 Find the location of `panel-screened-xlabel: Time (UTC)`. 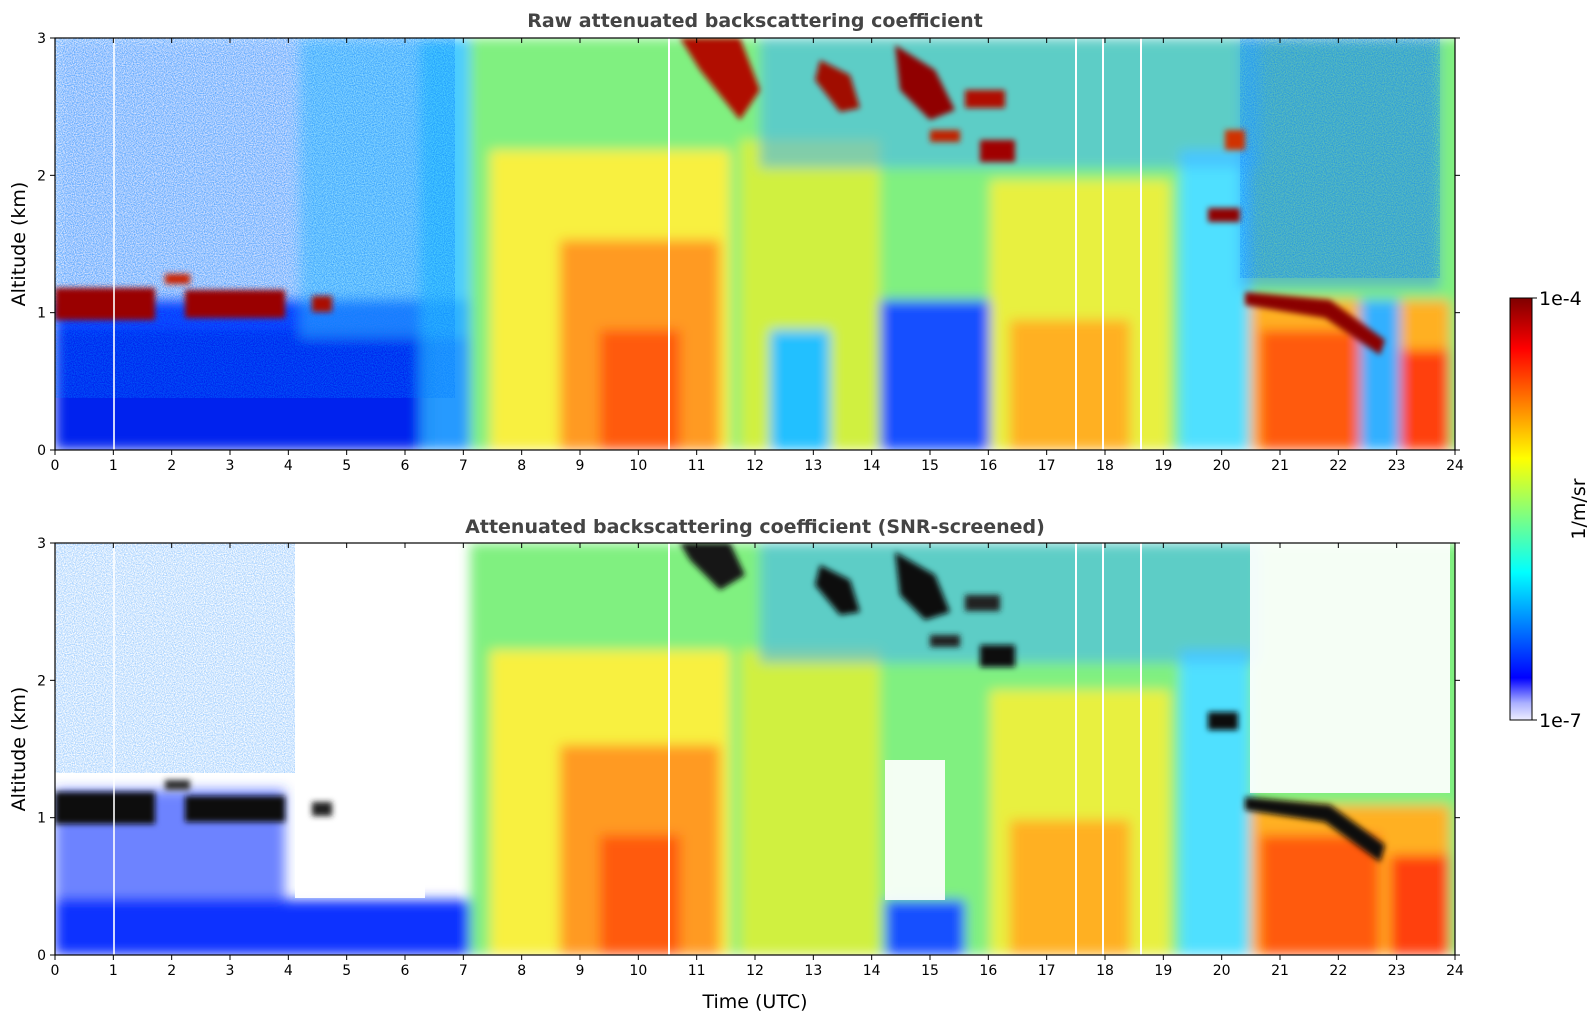

panel-screened-xlabel: Time (UTC) is located at coordinates (754, 1002).